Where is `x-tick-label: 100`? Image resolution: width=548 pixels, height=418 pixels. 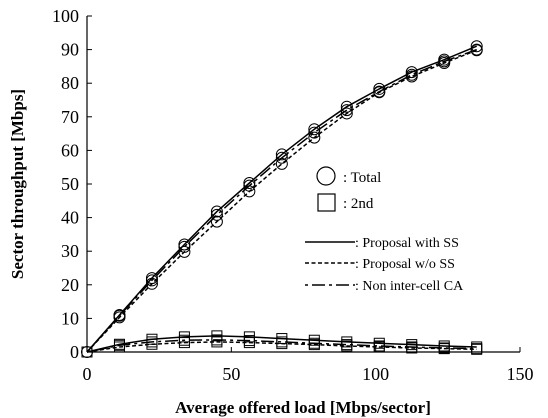 x-tick-label: 100 is located at coordinates (375, 374).